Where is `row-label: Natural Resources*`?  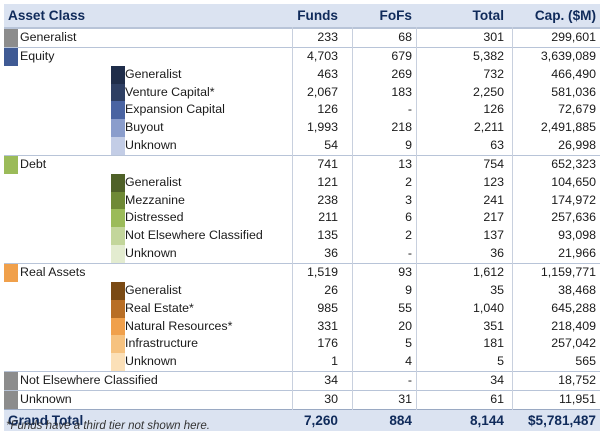
row-label: Natural Resources* is located at coordinates (179, 325).